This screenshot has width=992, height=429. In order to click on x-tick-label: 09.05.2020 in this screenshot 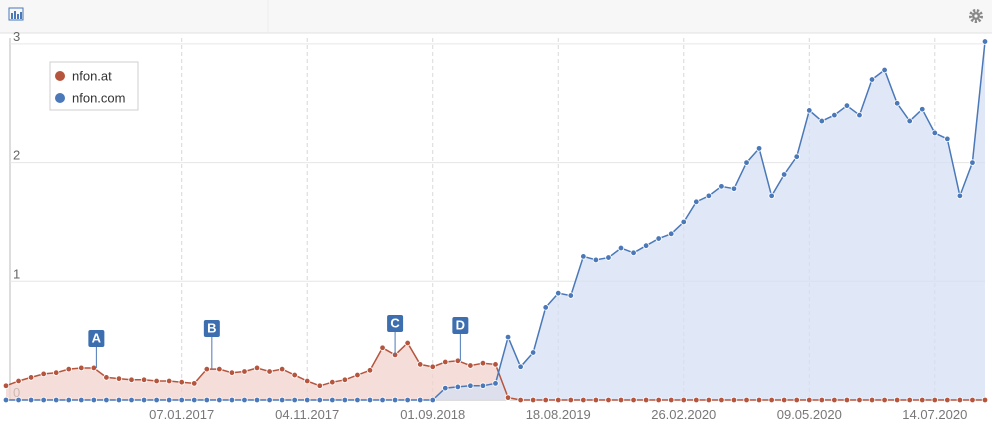, I will do `click(809, 414)`.